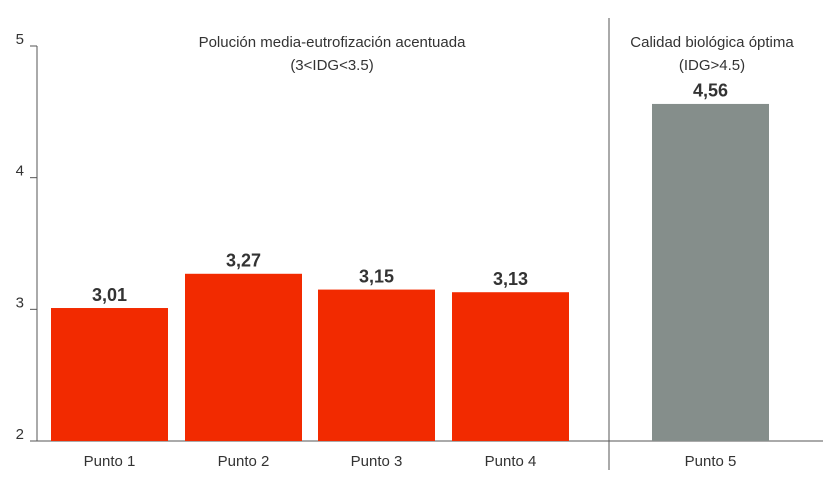 The width and height of the screenshot is (823, 479). Describe the element at coordinates (20, 39) in the screenshot. I see `y-tick-label: 5` at that location.